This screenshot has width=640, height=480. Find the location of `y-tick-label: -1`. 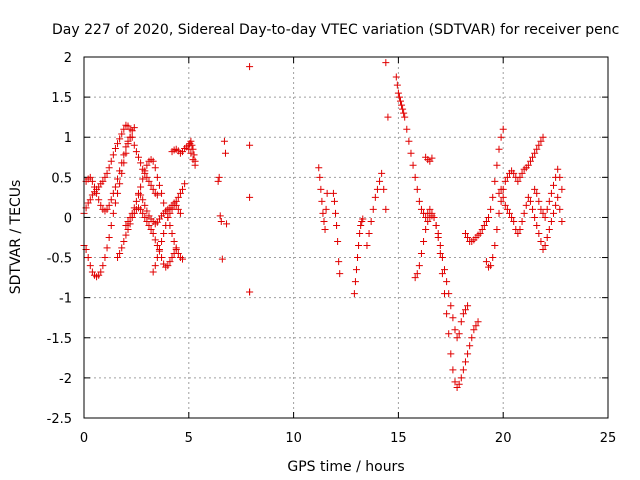

y-tick-label: -1 is located at coordinates (65, 299).